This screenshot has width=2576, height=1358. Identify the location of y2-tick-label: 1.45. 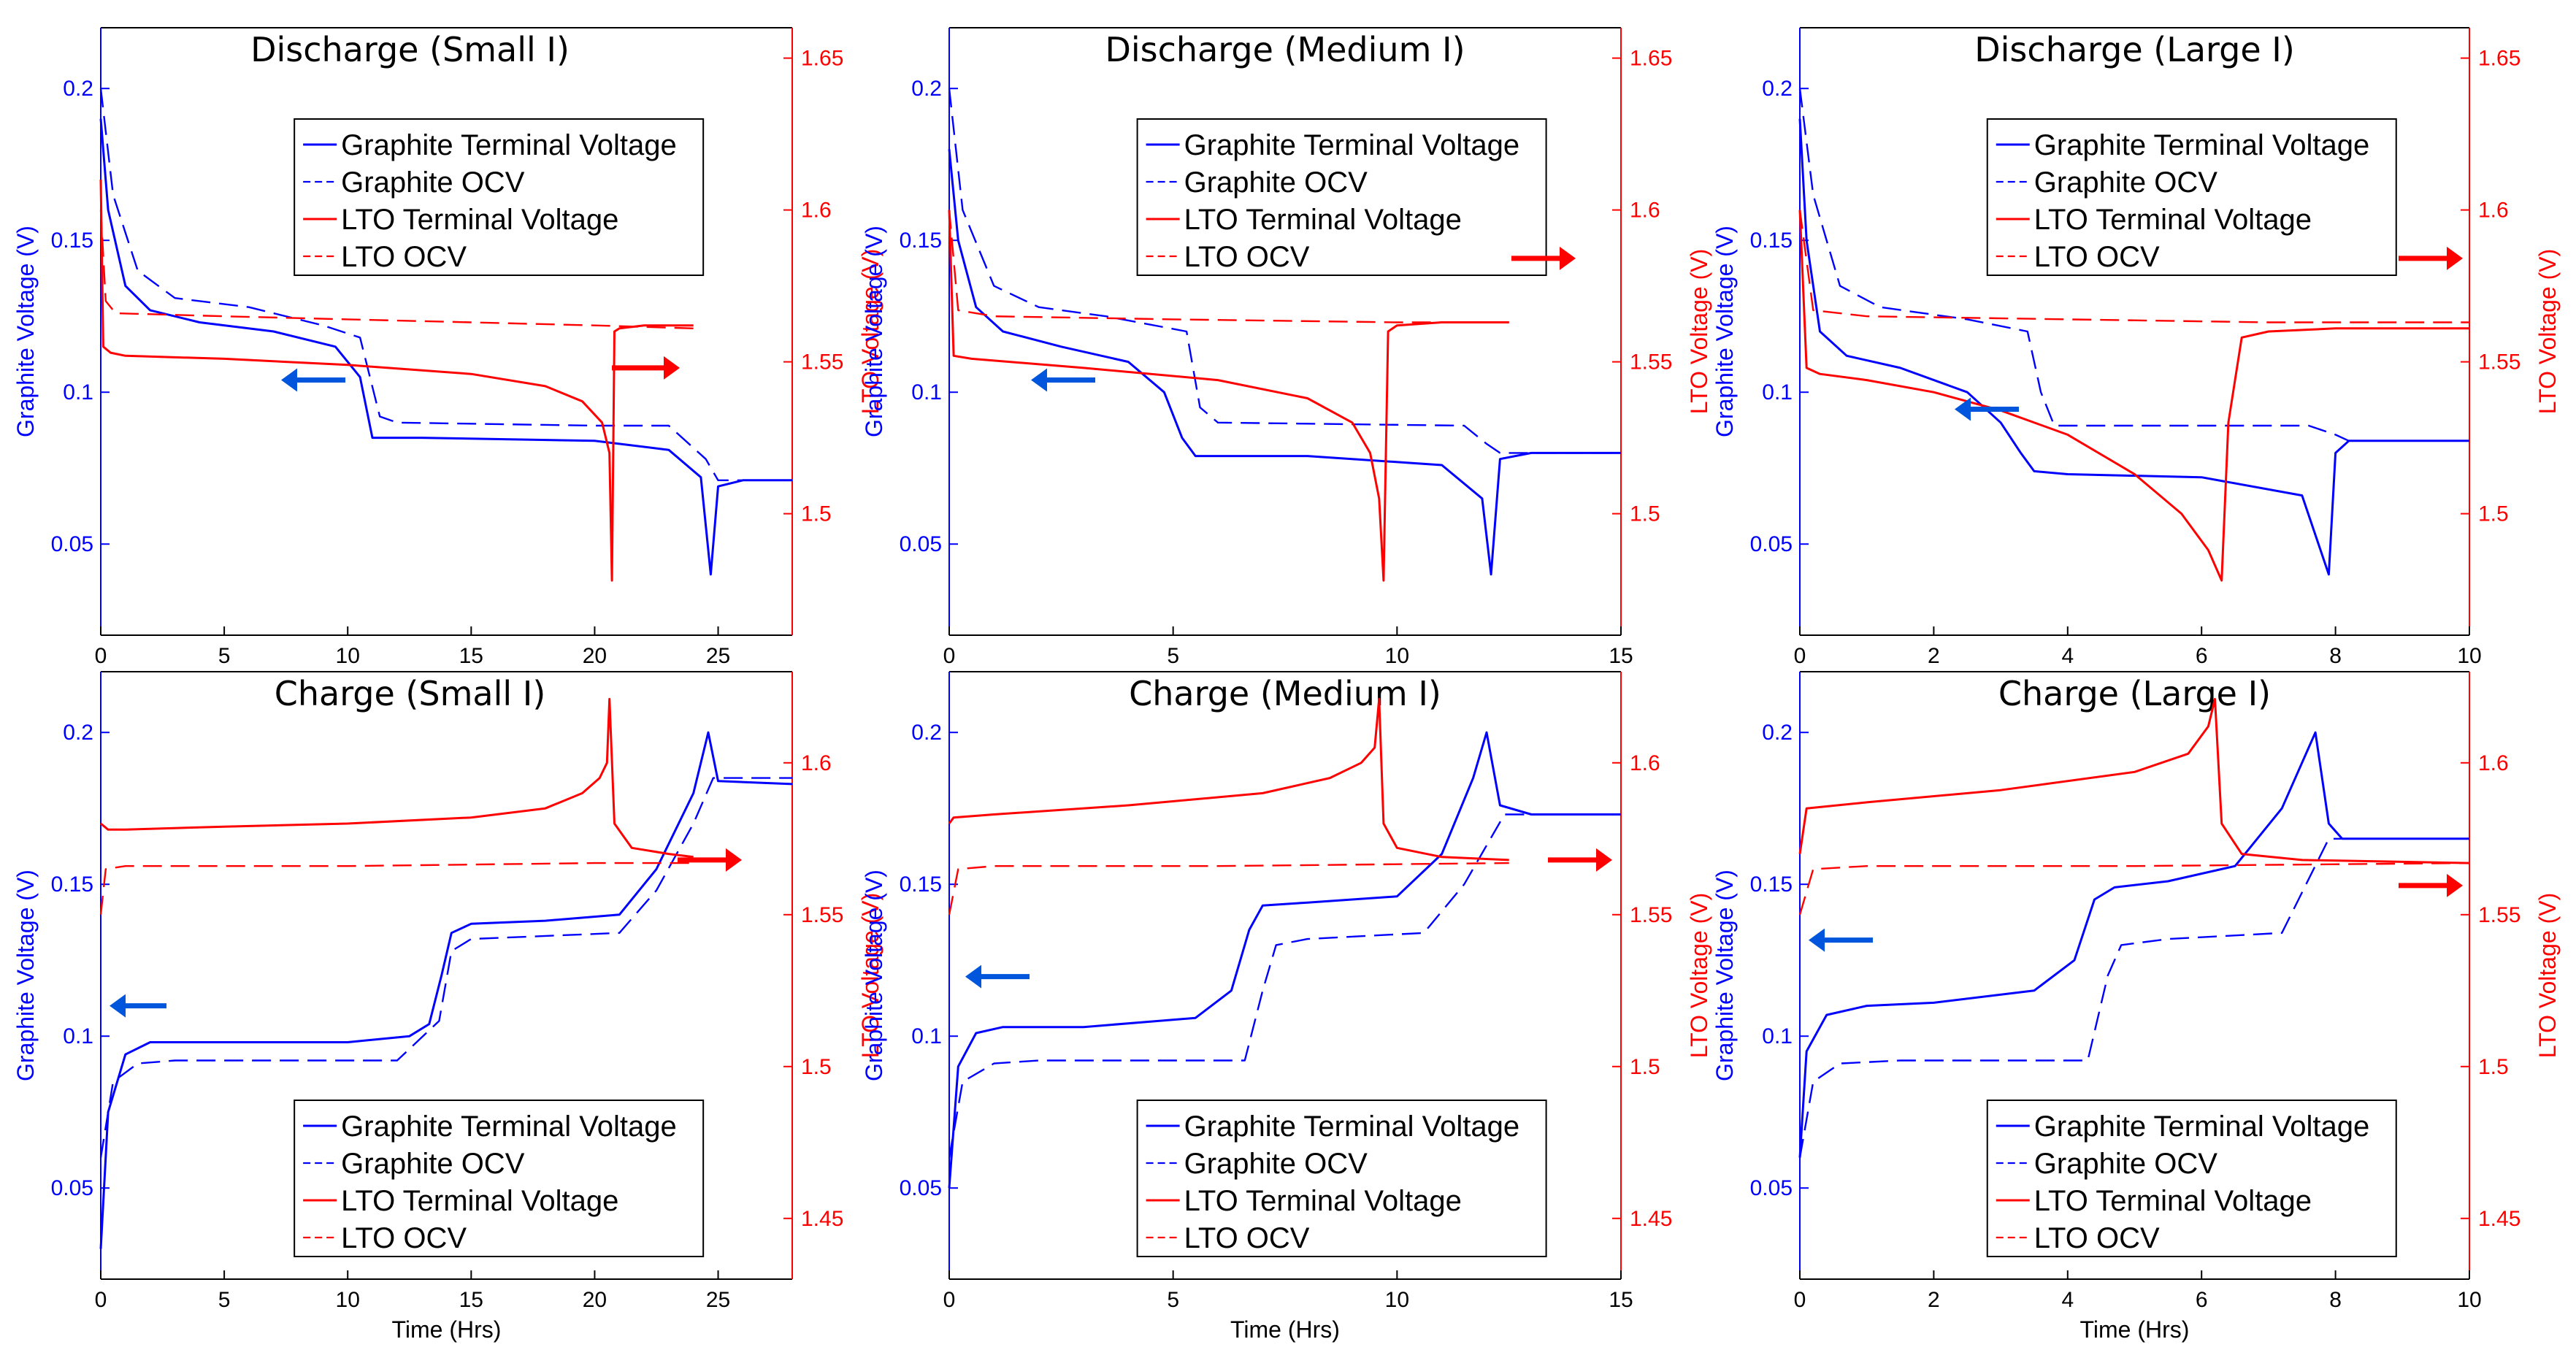
(1651, 1219).